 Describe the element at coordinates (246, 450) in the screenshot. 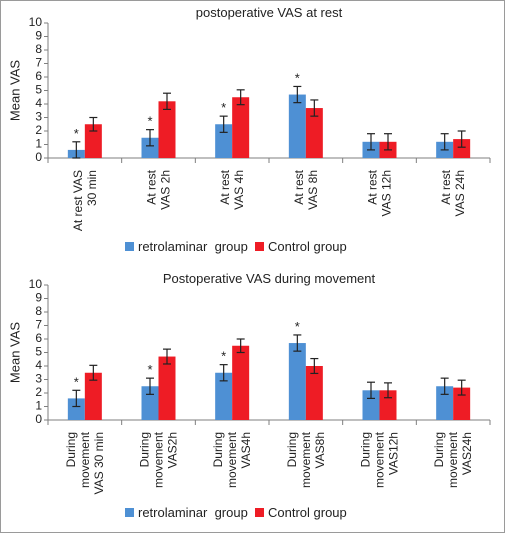

I see `x-category-label: VAS4h` at that location.